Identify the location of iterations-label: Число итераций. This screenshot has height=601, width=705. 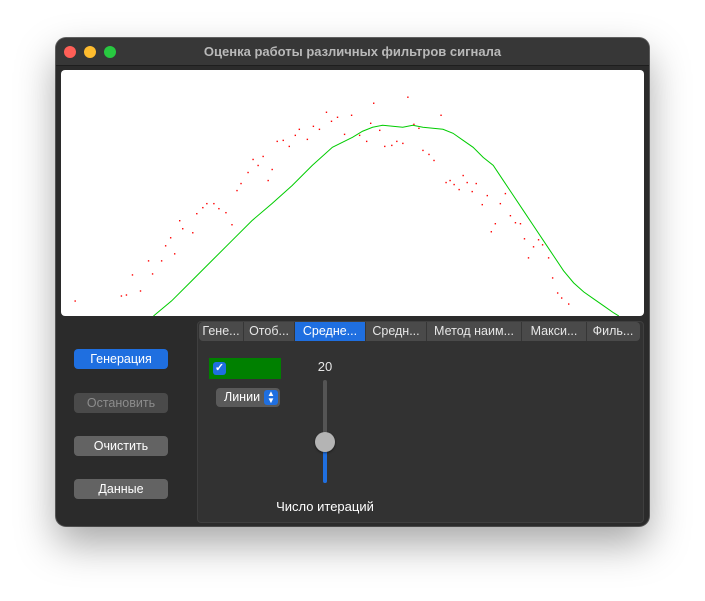
(325, 506).